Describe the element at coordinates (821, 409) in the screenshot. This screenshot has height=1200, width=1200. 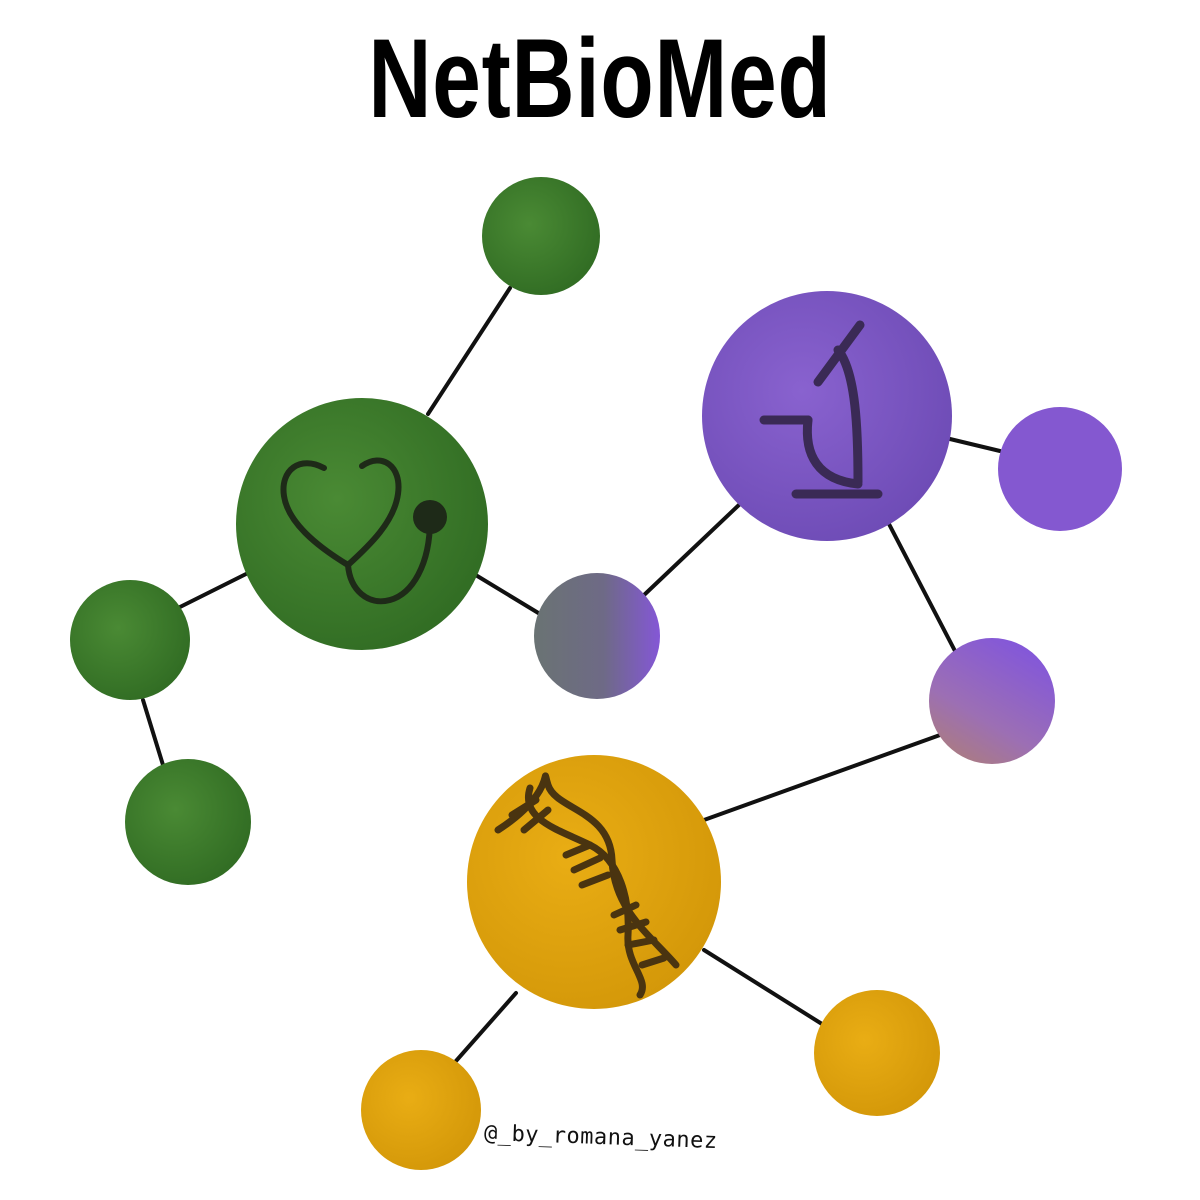
I see `microscope-icon` at that location.